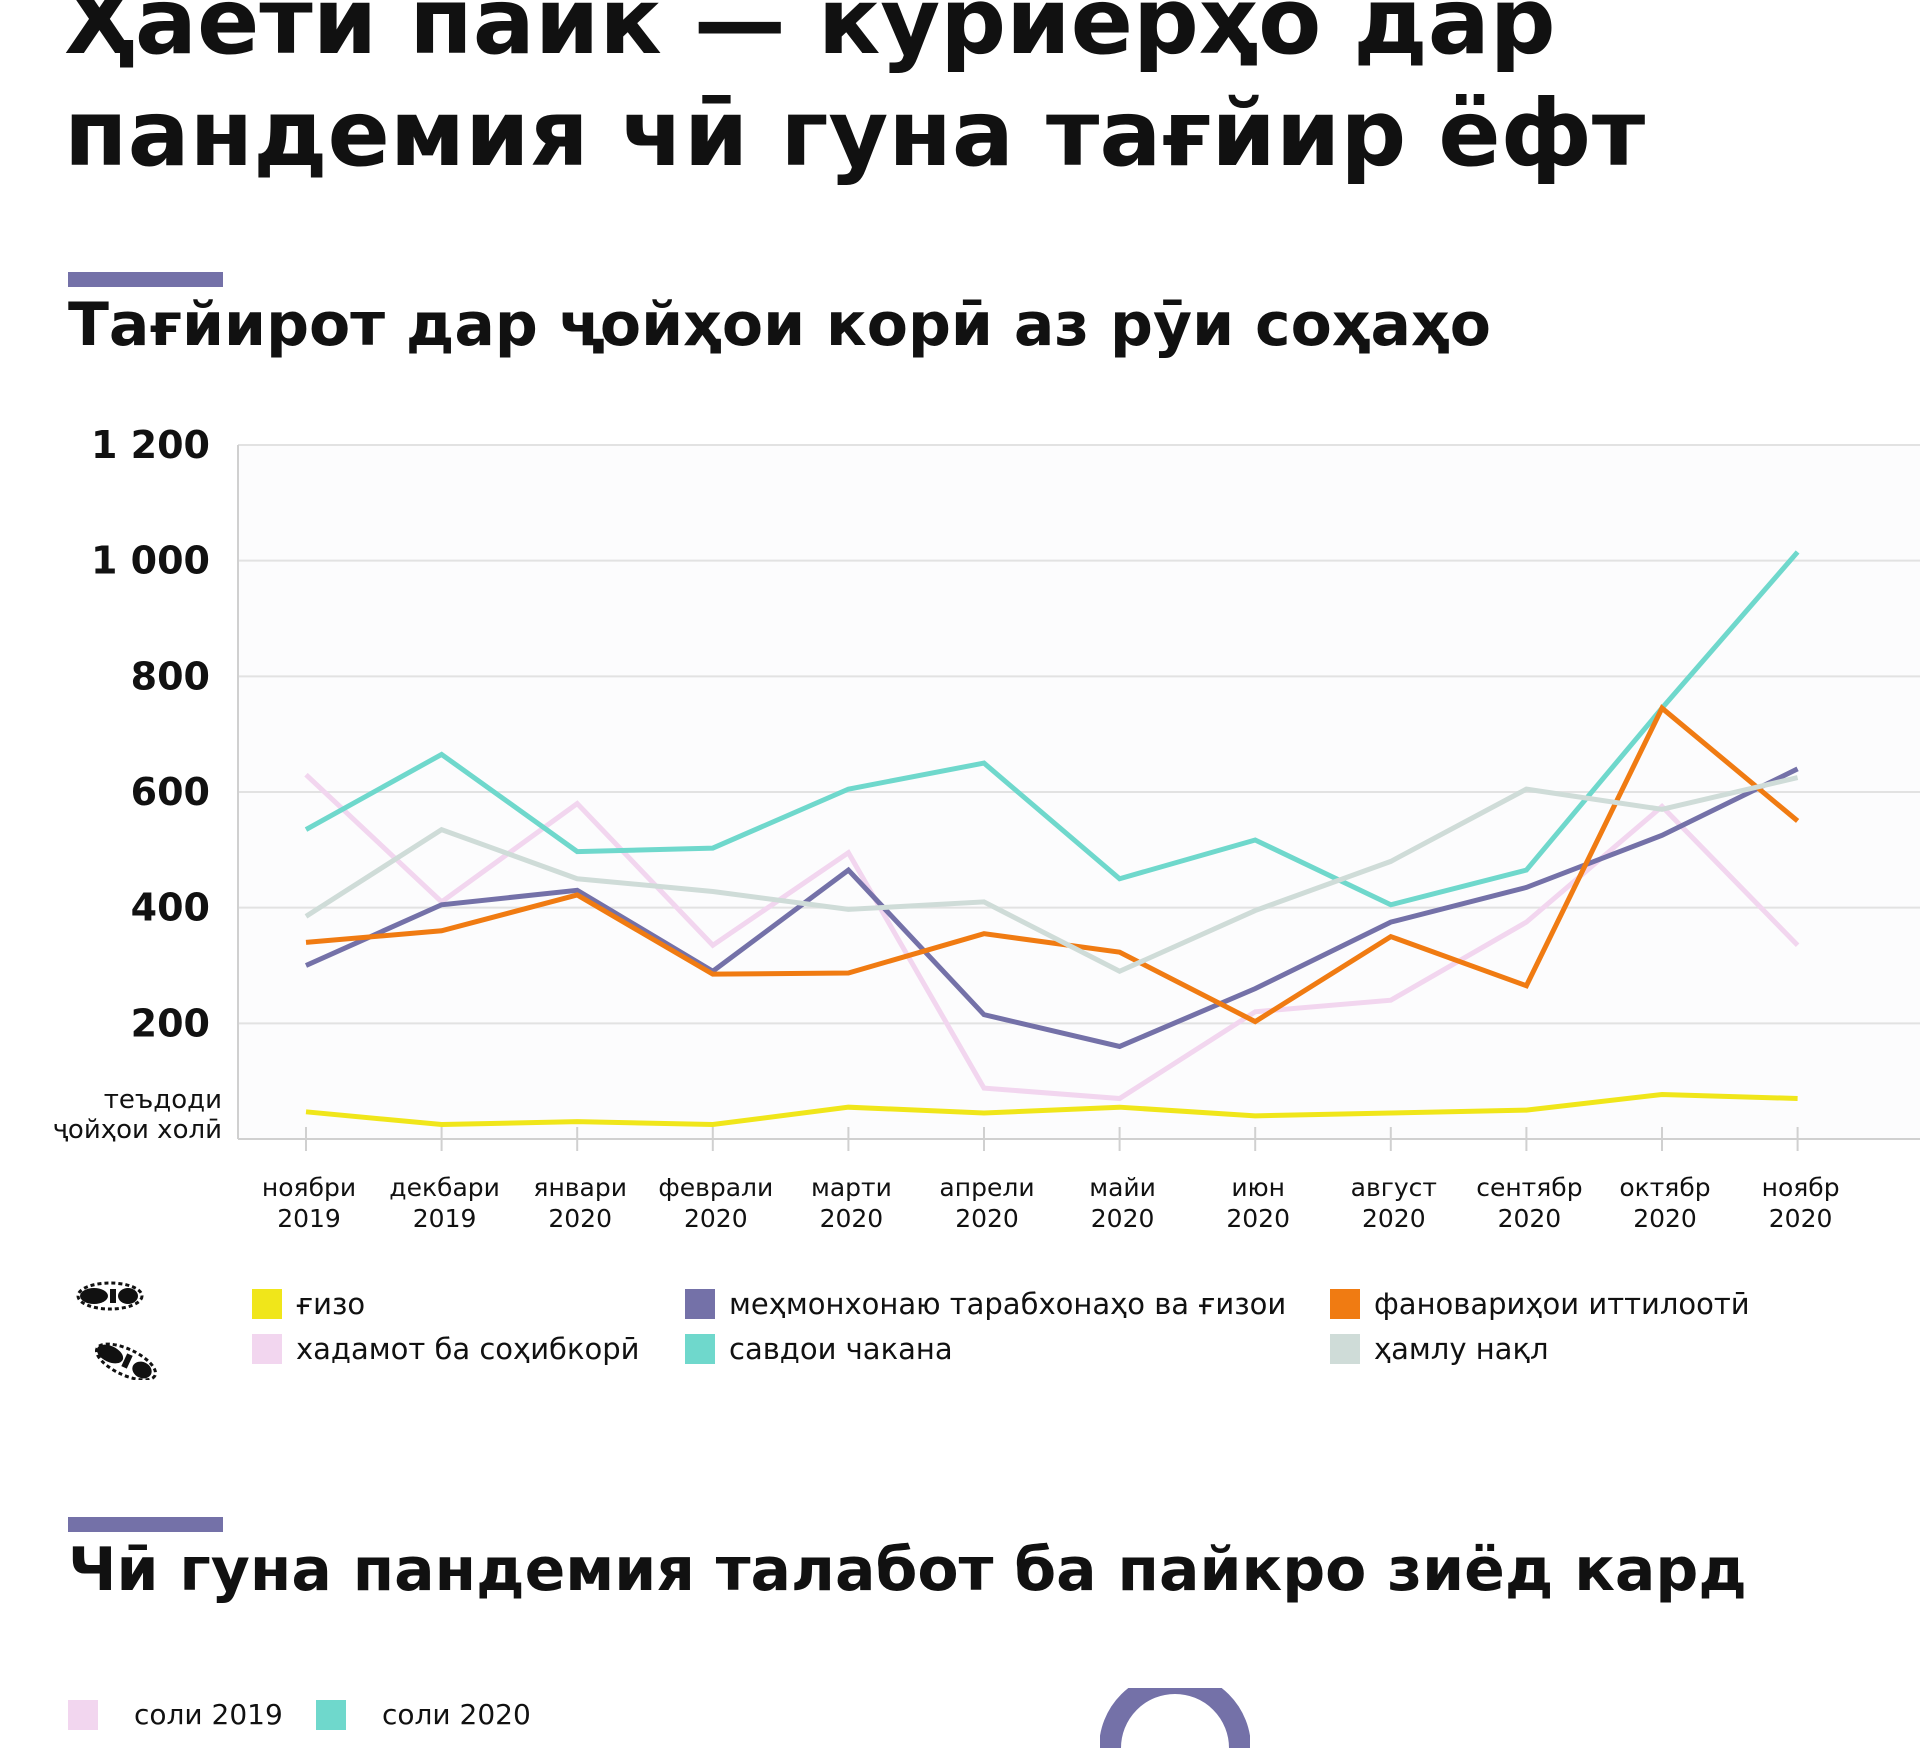  I want to click on legend-item: савдои чакана, so click(819, 1349).